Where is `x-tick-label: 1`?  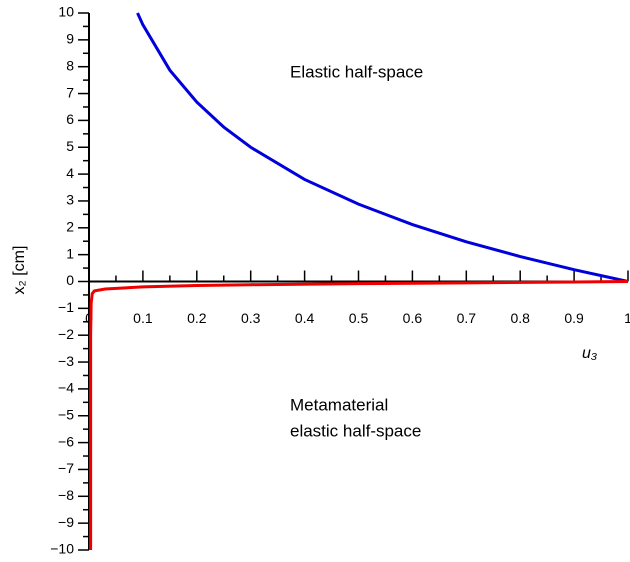
x-tick-label: 1 is located at coordinates (627, 318).